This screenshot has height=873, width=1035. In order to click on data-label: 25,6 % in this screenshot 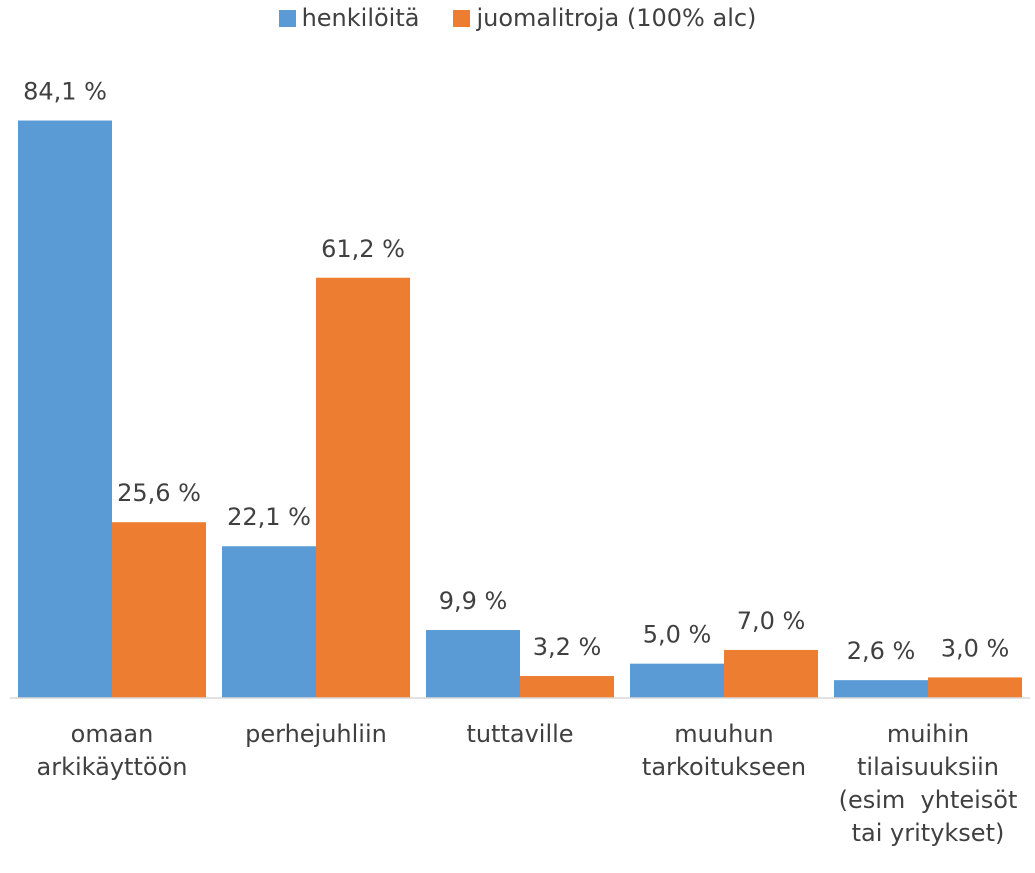, I will do `click(159, 493)`.